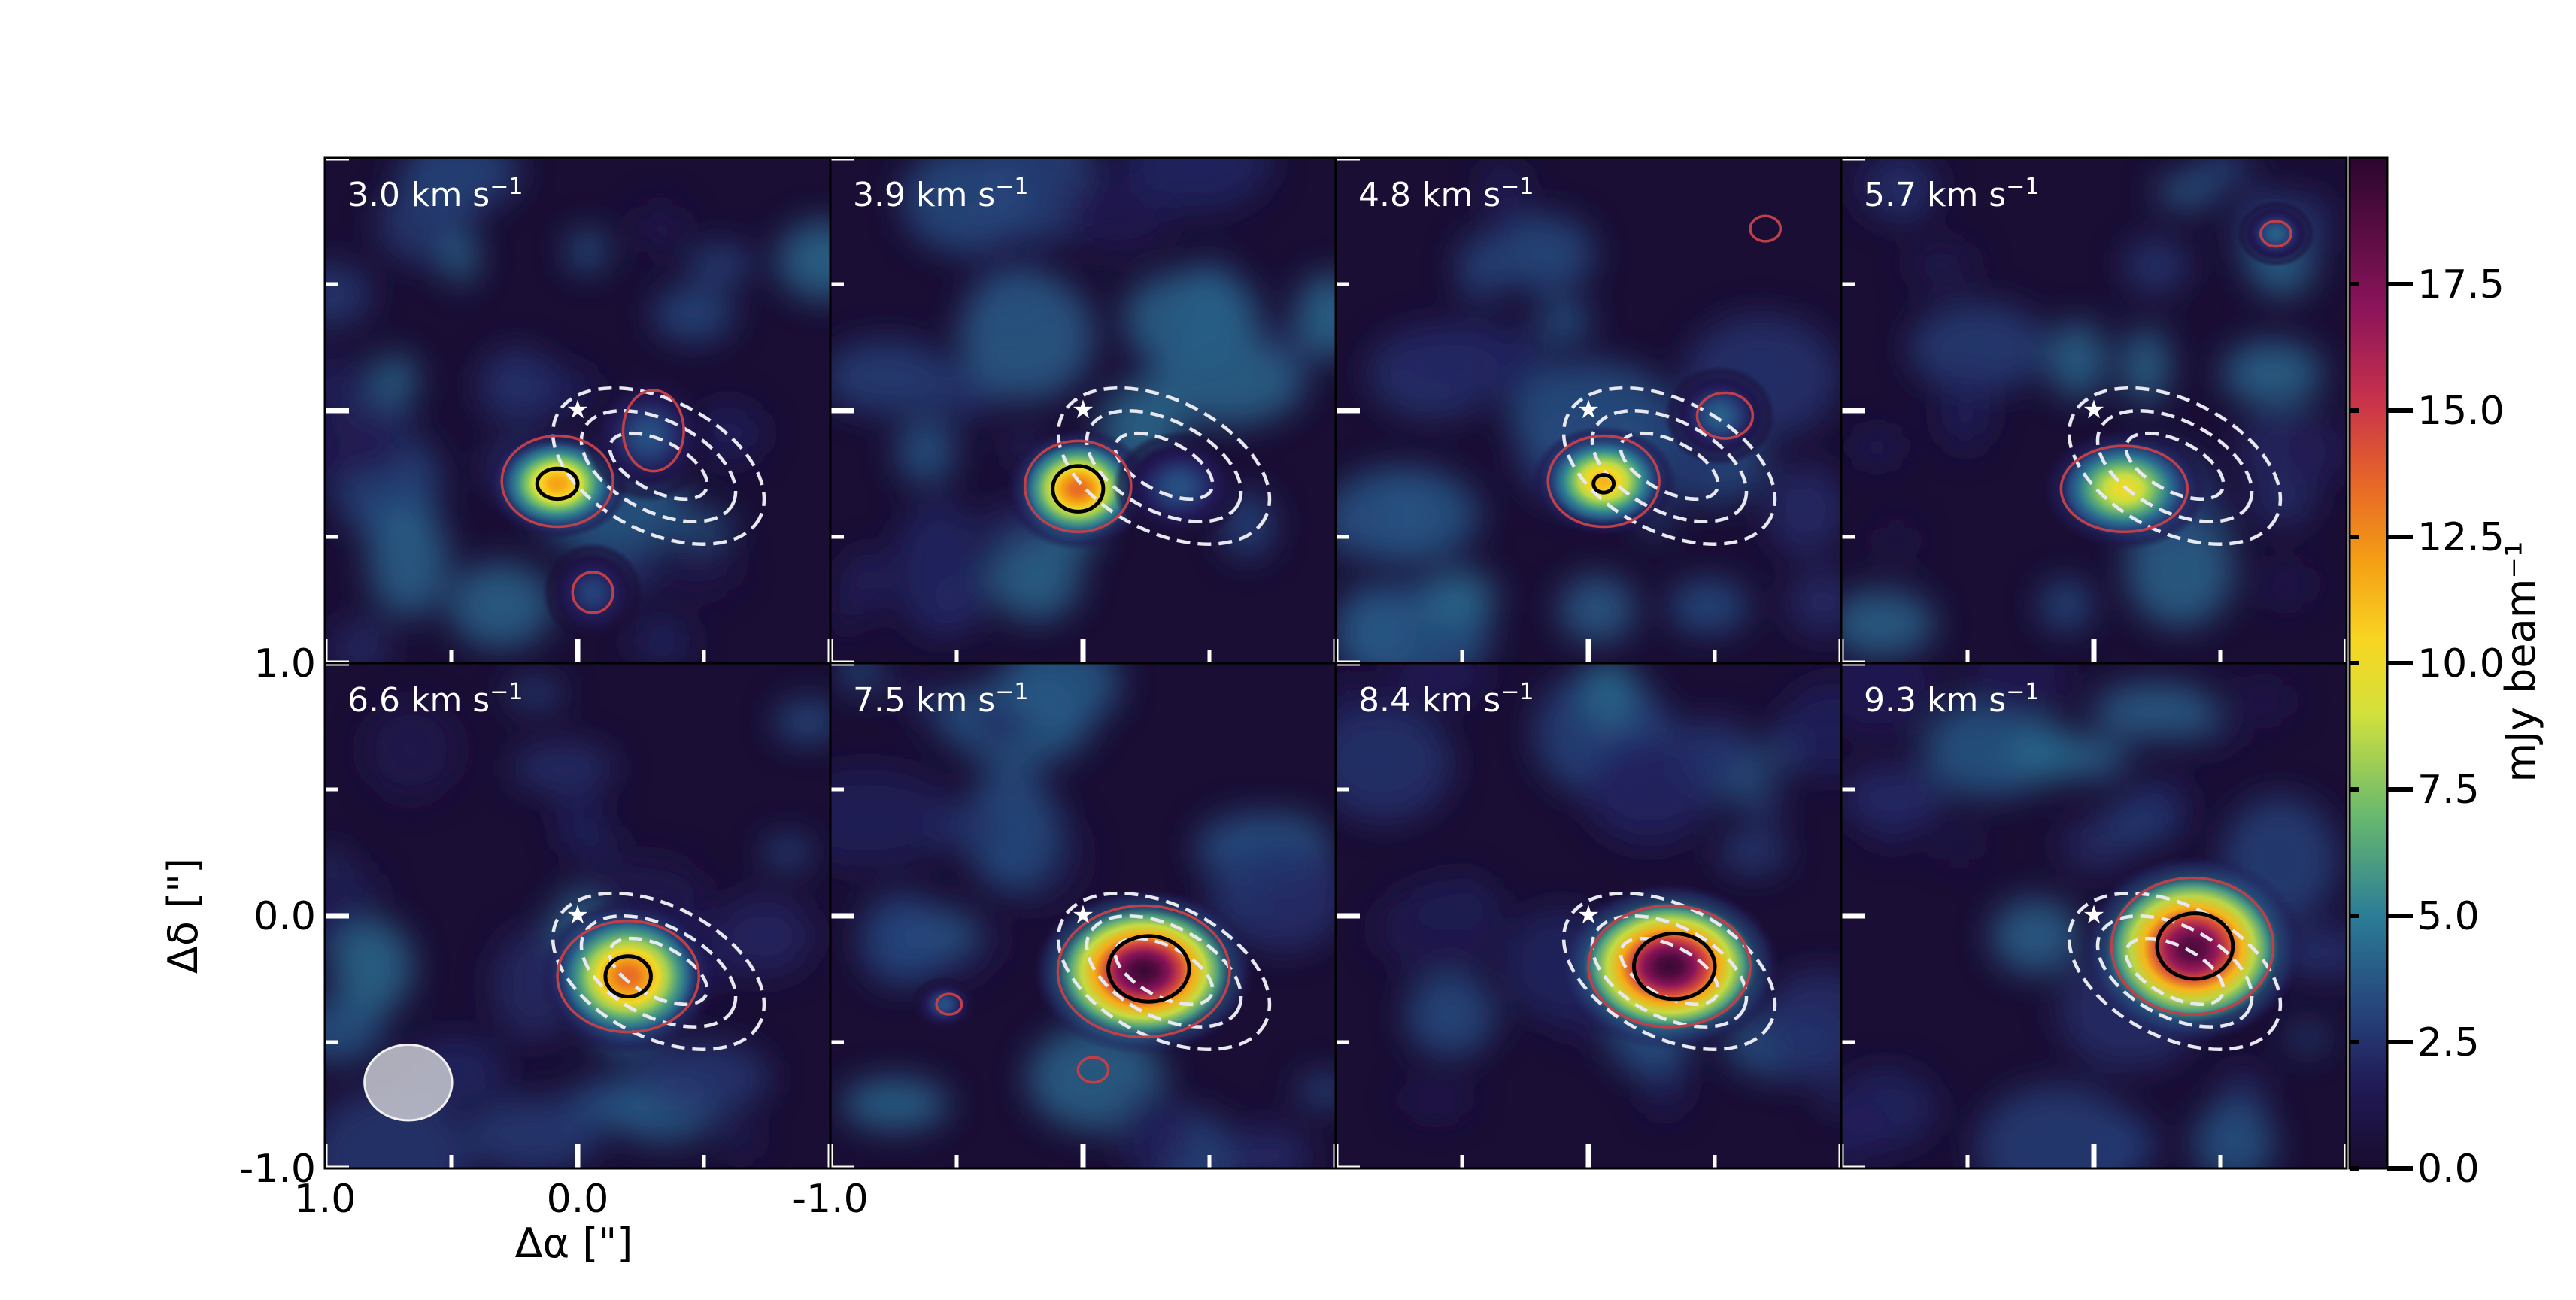 This screenshot has width=2576, height=1300. I want to click on channel-panel-7: ★ 8.4 km s−1, so click(1588, 916).